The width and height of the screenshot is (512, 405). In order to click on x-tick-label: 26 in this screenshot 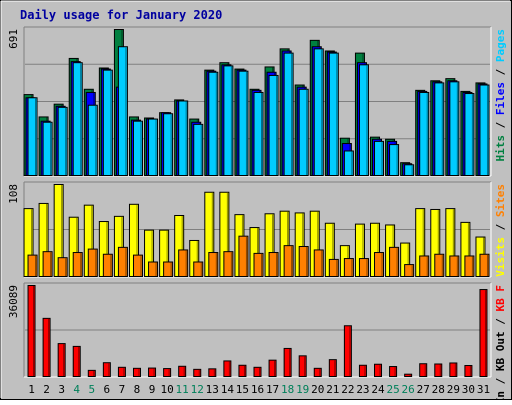, I will do `click(408, 389)`.